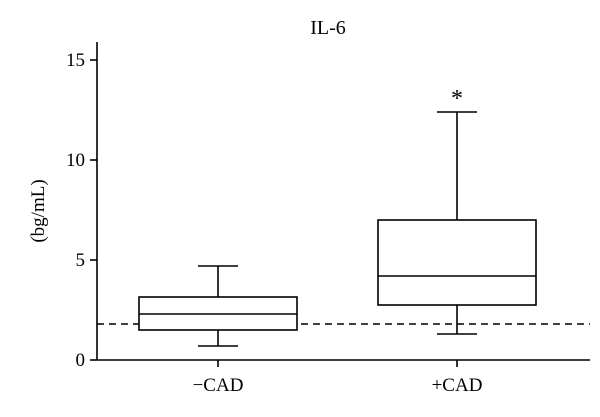 The image size is (600, 417). I want to click on y-ticks: 0 5 10 15, so click(81, 210).